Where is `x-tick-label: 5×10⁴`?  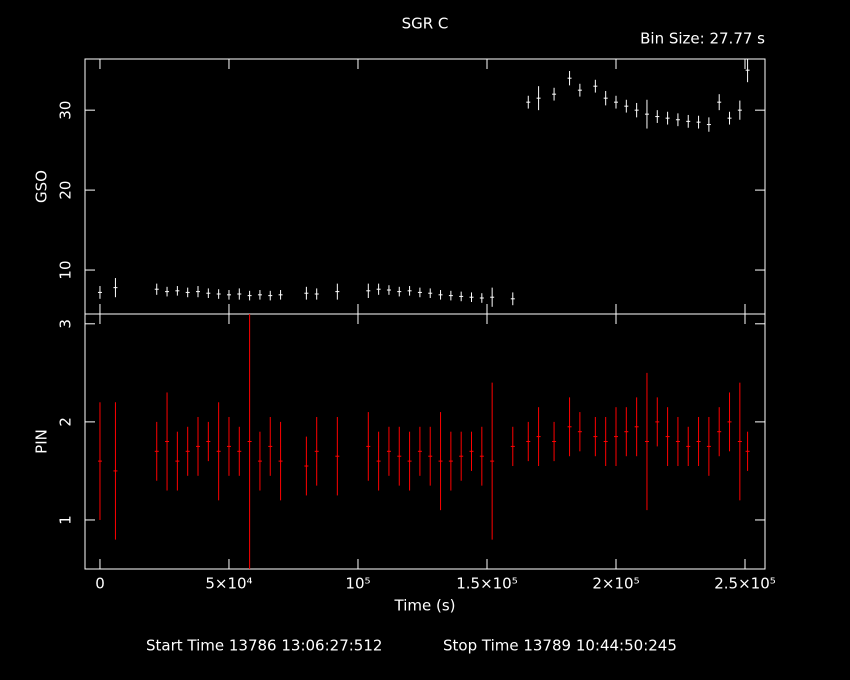
x-tick-label: 5×10⁴ is located at coordinates (228, 584).